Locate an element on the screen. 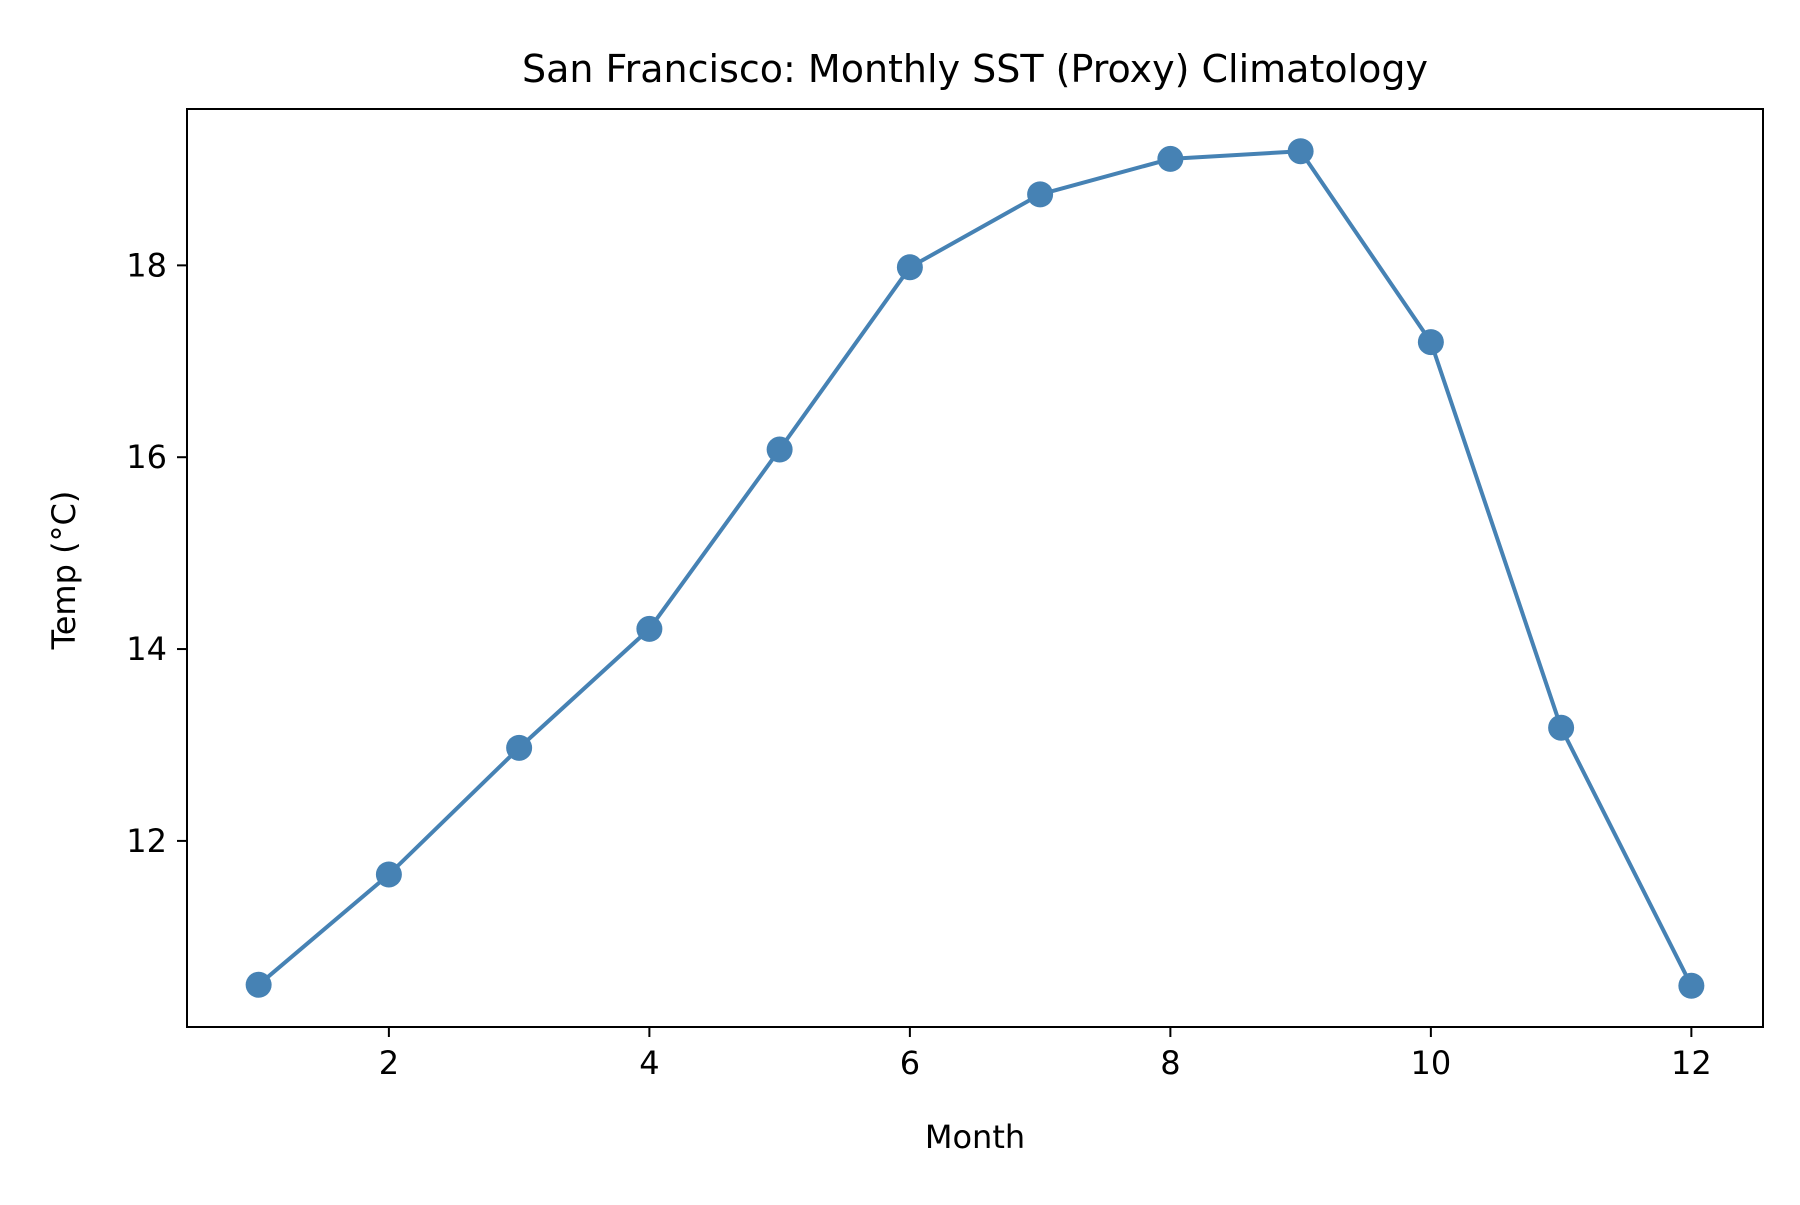  x-tick-label: 10 is located at coordinates (1431, 1063).